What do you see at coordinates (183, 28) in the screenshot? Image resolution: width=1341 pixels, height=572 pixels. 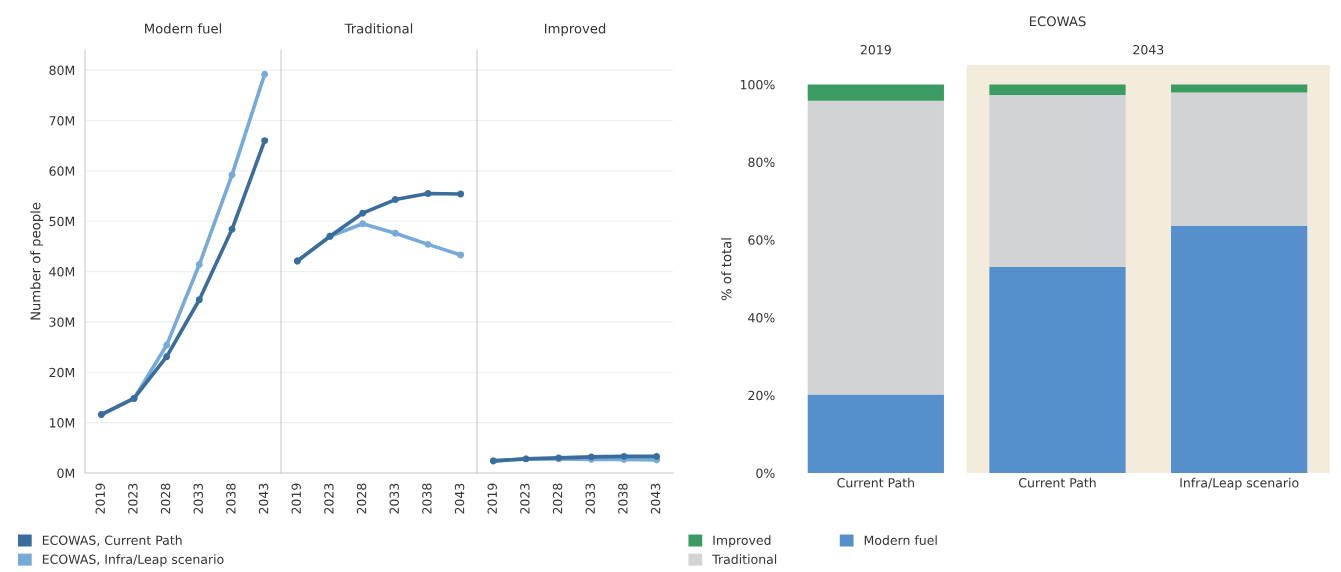 I see `chart-title: Modern fuel` at bounding box center [183, 28].